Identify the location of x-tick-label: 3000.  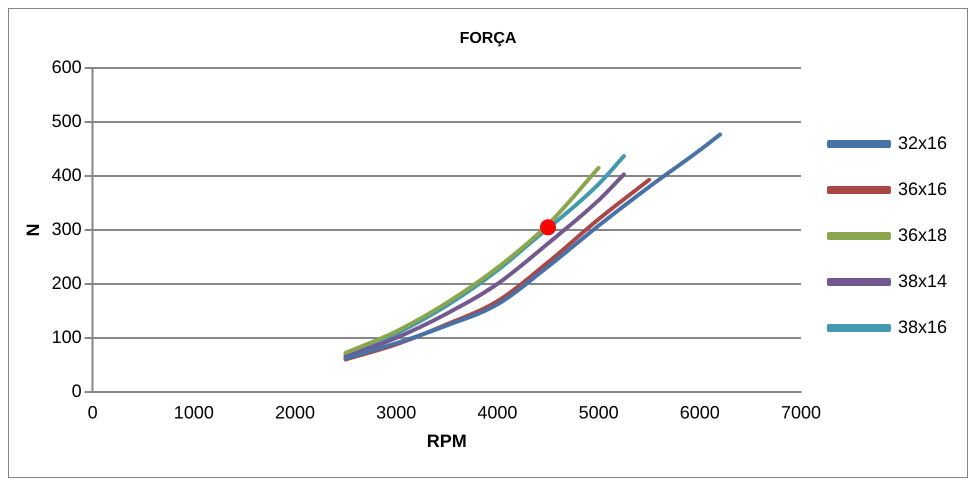
(396, 412).